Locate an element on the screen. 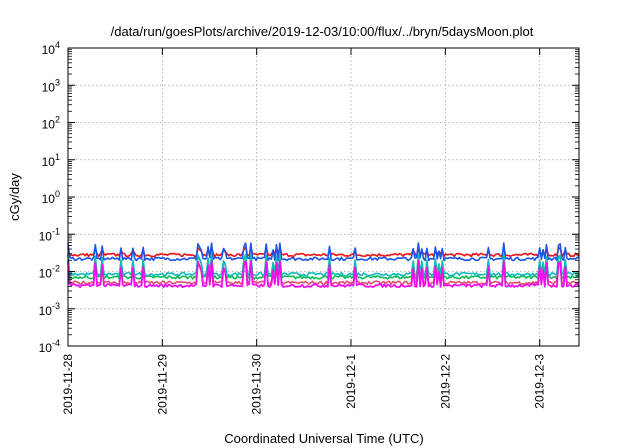 This screenshot has height=448, width=640. y-tick-label: 10⁻³ is located at coordinates (49, 309).